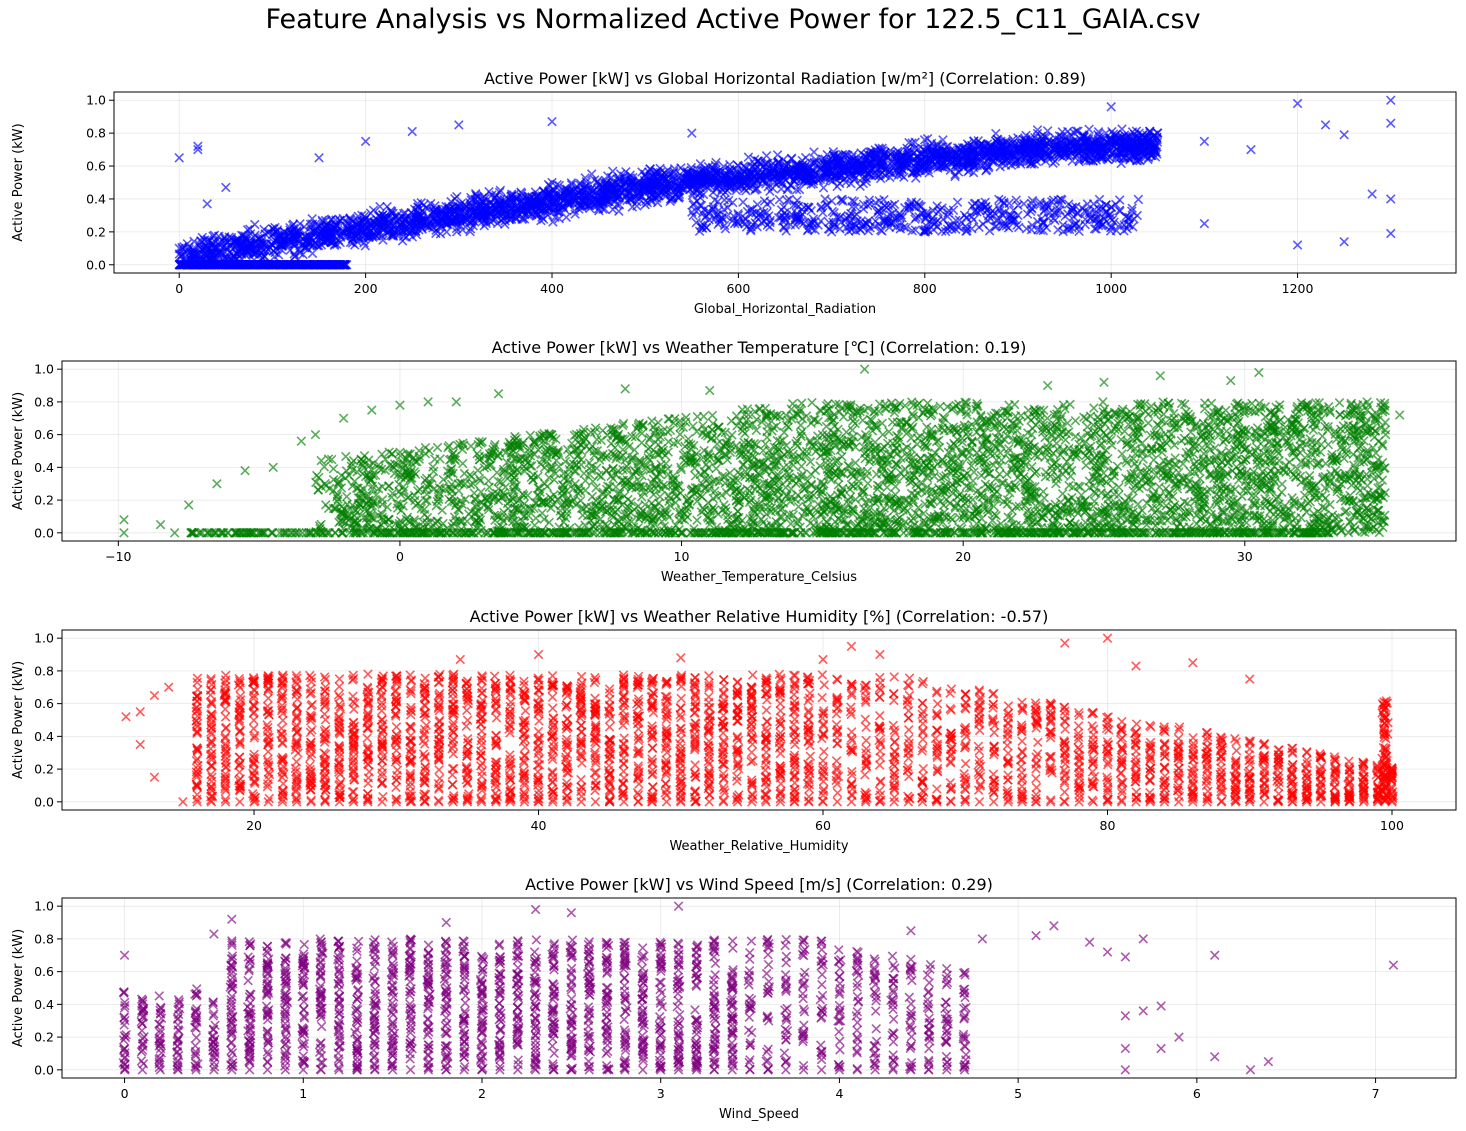 The width and height of the screenshot is (1466, 1131). I want to click on x-tick-label: 800, so click(925, 288).